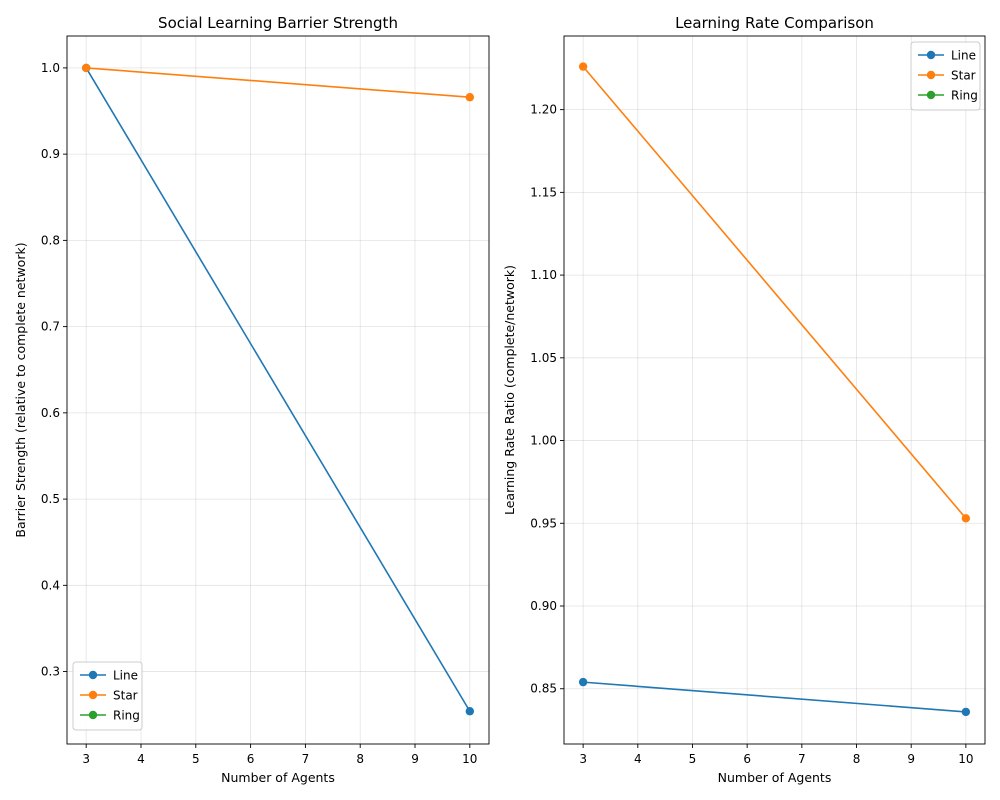  What do you see at coordinates (50, 240) in the screenshot?
I see `y-tick-label: 0.8` at bounding box center [50, 240].